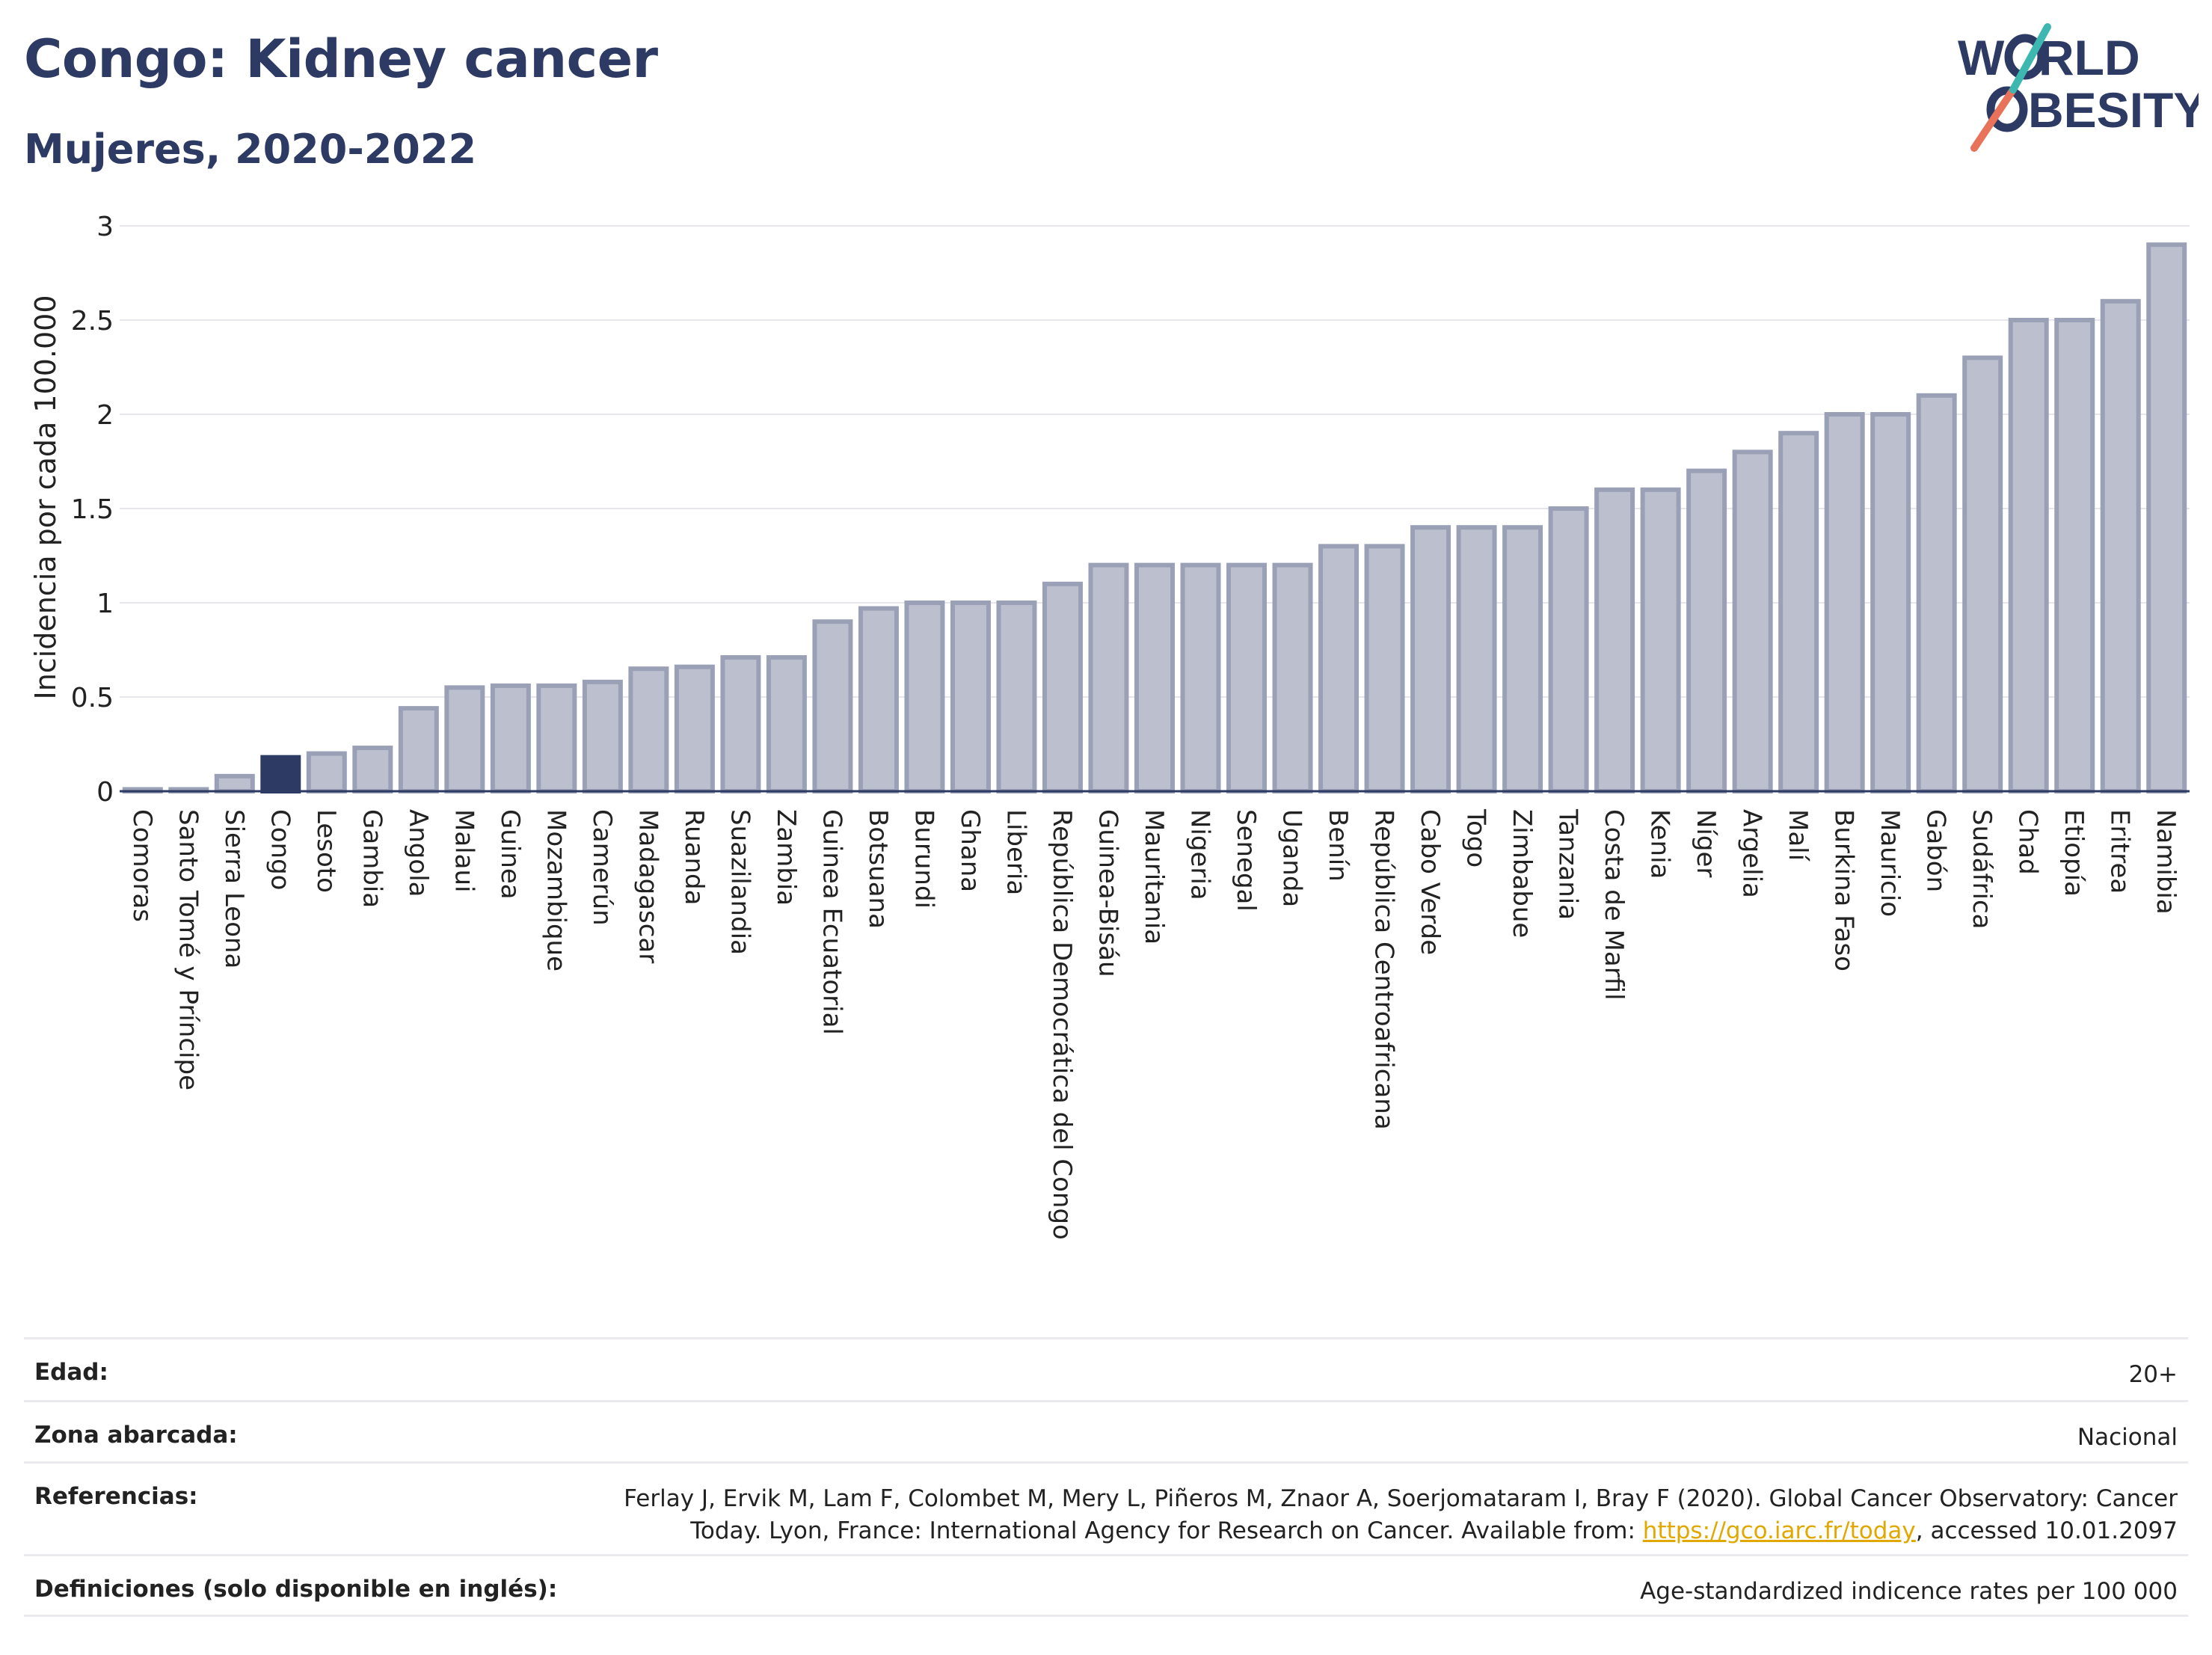 This screenshot has height=1655, width=2212. Describe the element at coordinates (105, 415) in the screenshot. I see `y-tick-label: 2` at that location.